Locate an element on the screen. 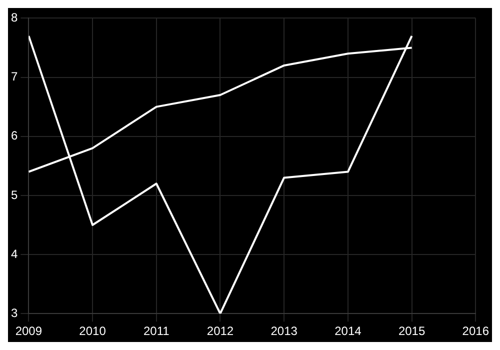 The height and width of the screenshot is (350, 500). y-tick-label: 7 is located at coordinates (14, 77).